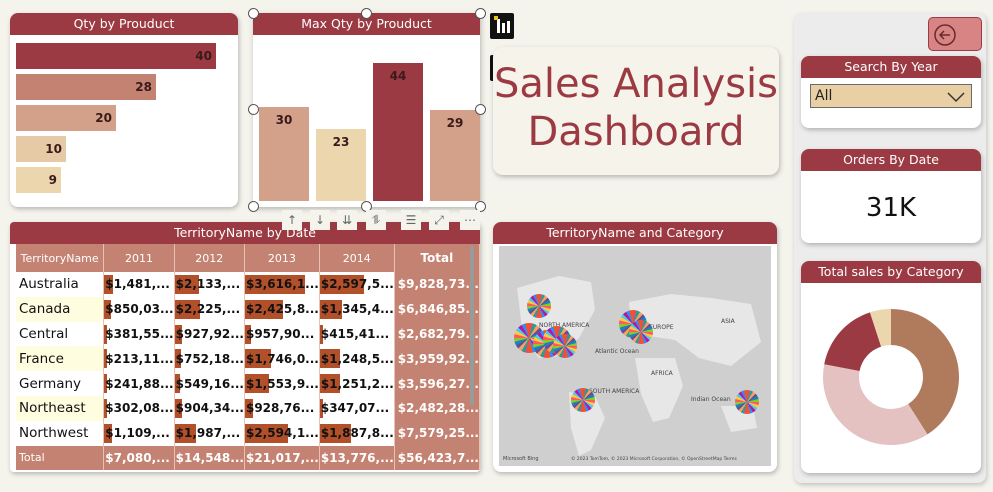 Image resolution: width=993 pixels, height=492 pixels. Describe the element at coordinates (891, 272) in the screenshot. I see `total-sales-title: Total sales by Category` at that location.